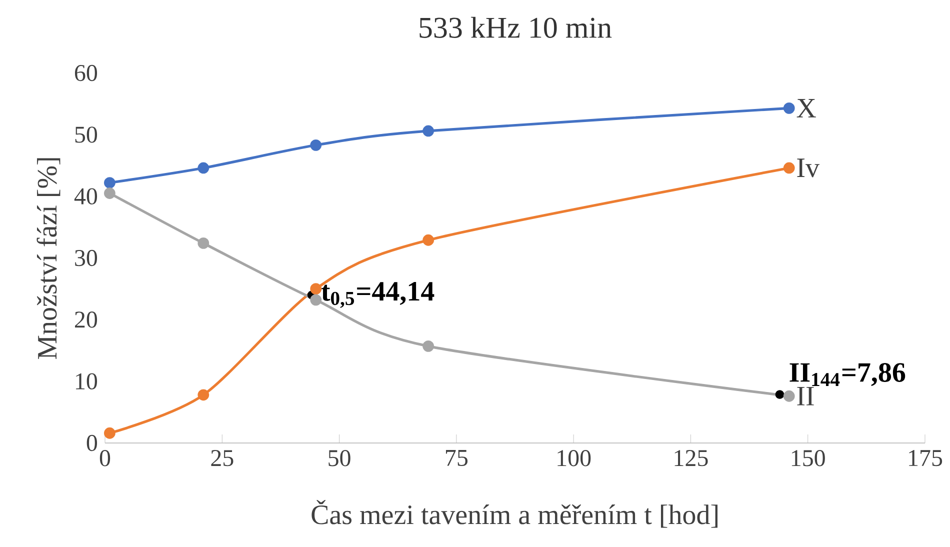 This screenshot has width=950, height=547. Describe the element at coordinates (806, 108) in the screenshot. I see `series-label: X` at that location.